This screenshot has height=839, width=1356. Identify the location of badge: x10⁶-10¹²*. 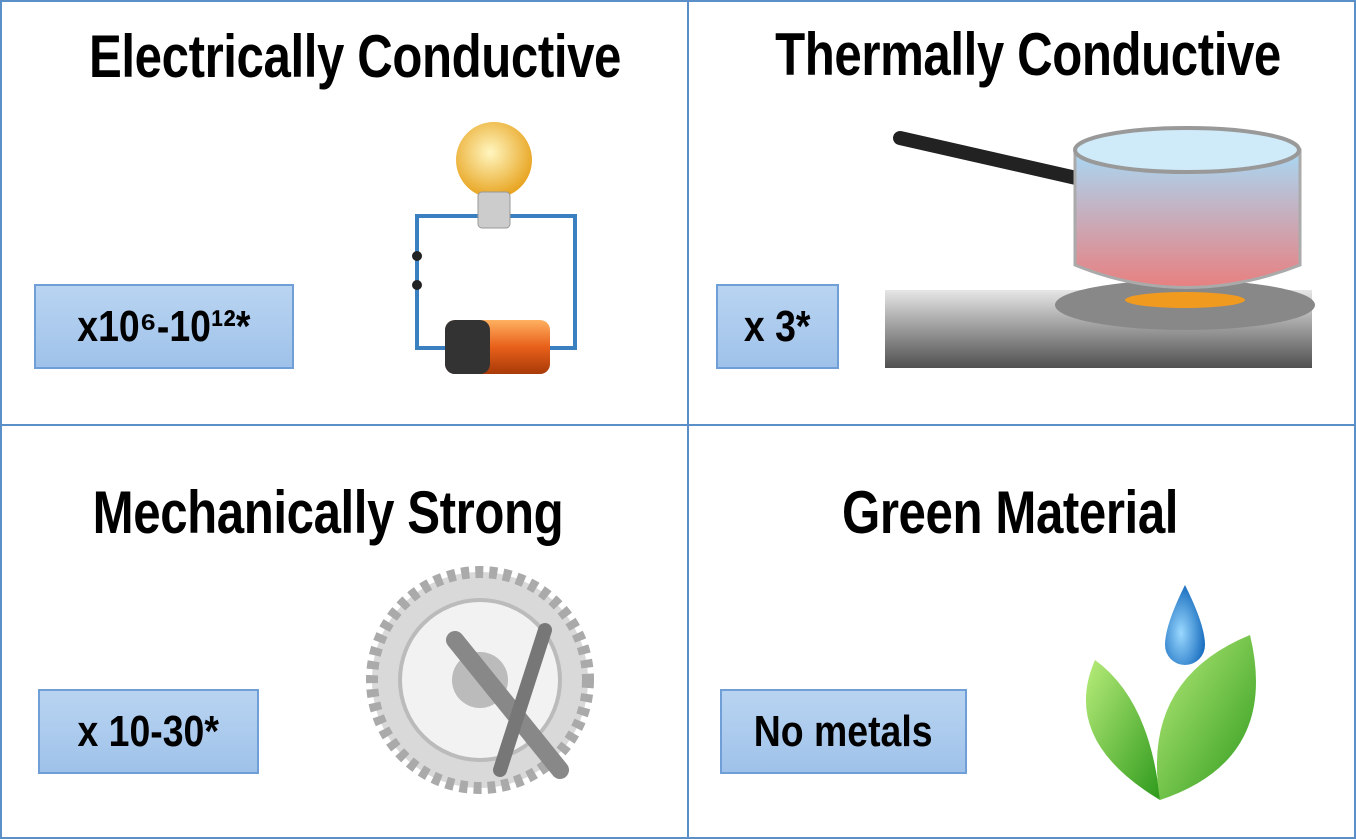
(164, 326).